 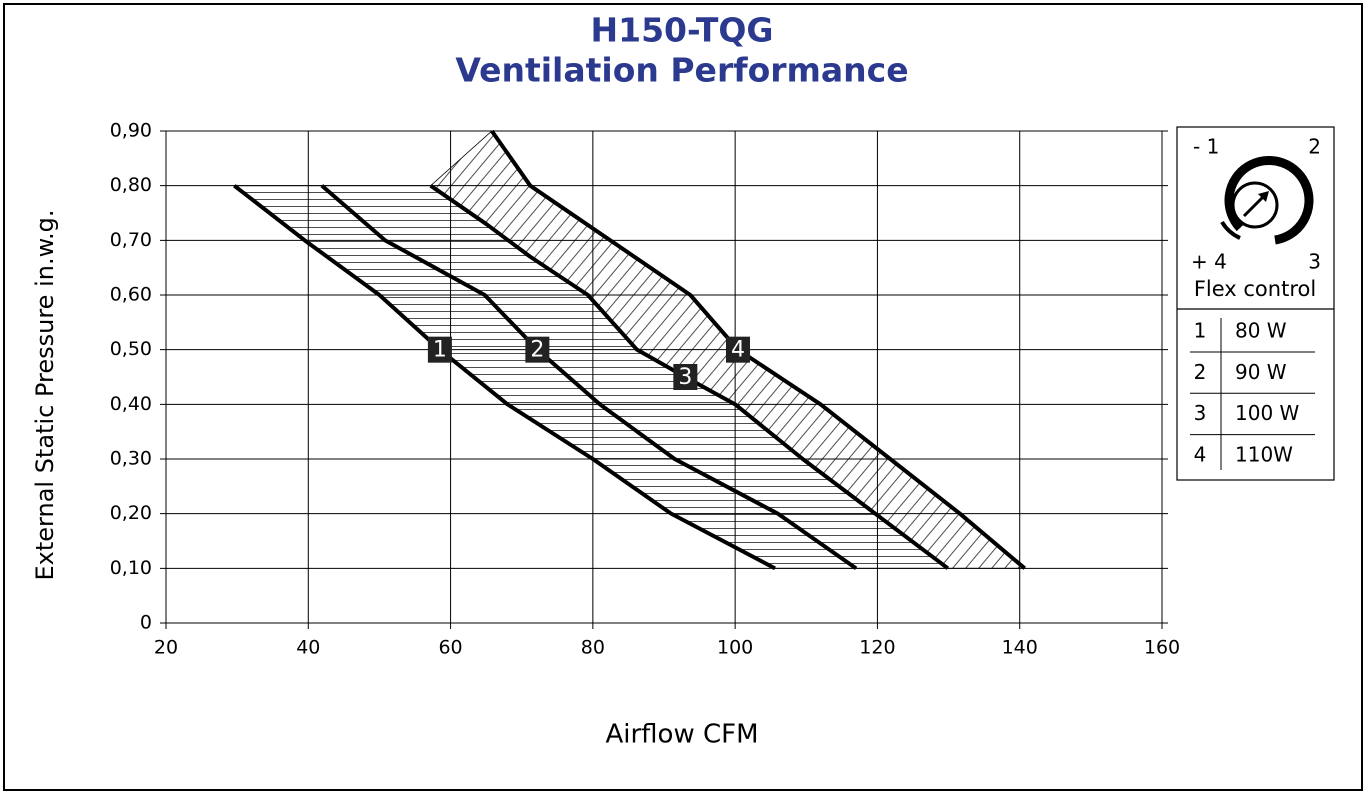 I want to click on x-tick-label: 160, so click(x=1162, y=648).